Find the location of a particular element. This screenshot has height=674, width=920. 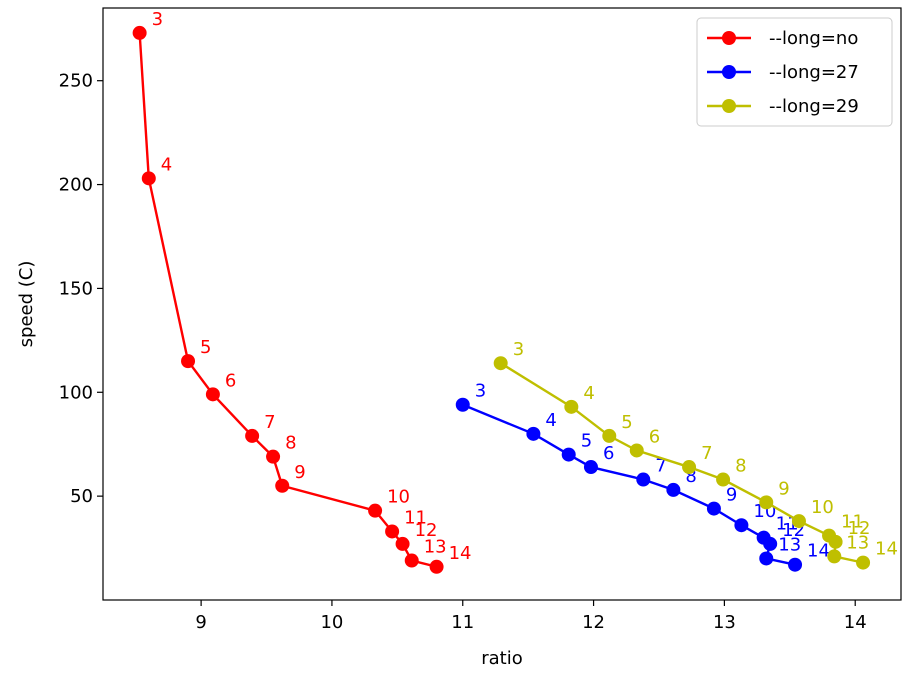

x-tick-label: 14 is located at coordinates (855, 622).